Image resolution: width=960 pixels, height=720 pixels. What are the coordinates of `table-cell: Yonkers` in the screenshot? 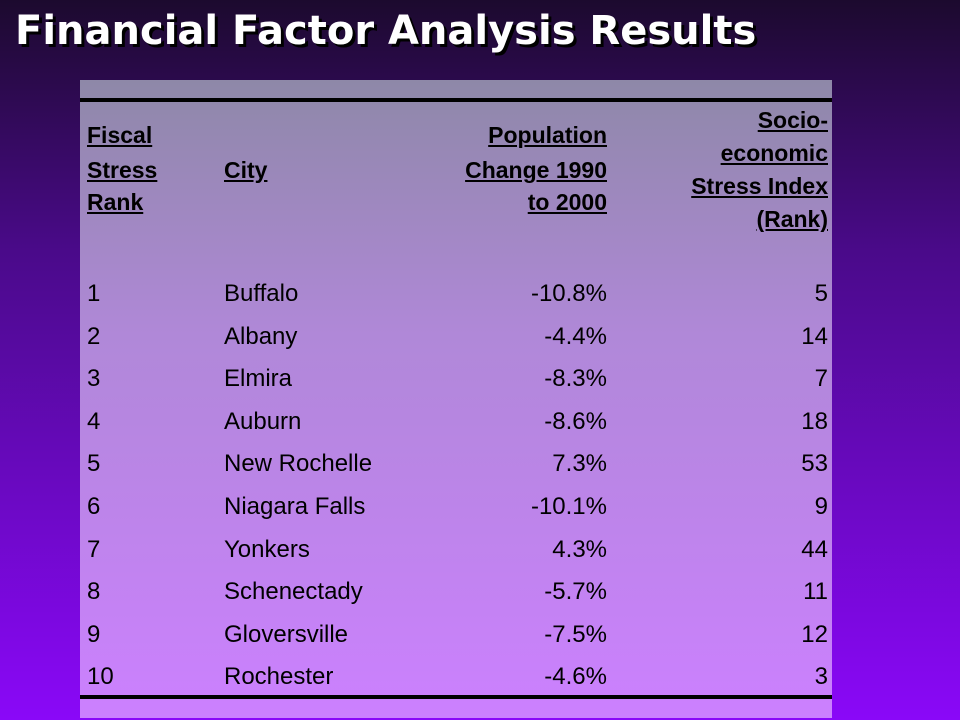 It's located at (267, 549).